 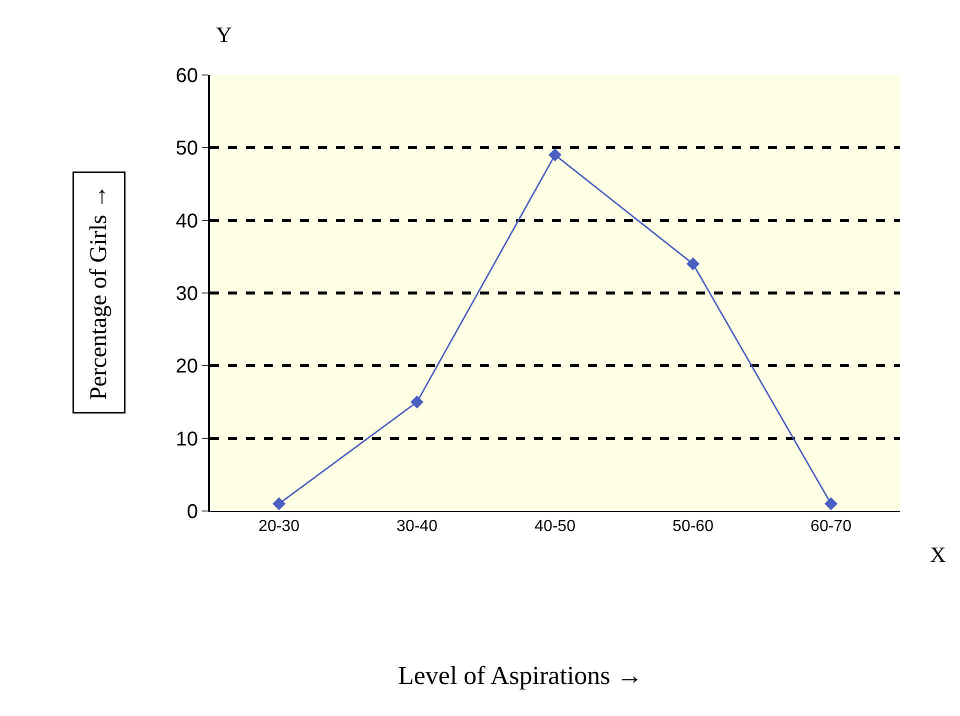 I want to click on text: Y, so click(x=224, y=34).